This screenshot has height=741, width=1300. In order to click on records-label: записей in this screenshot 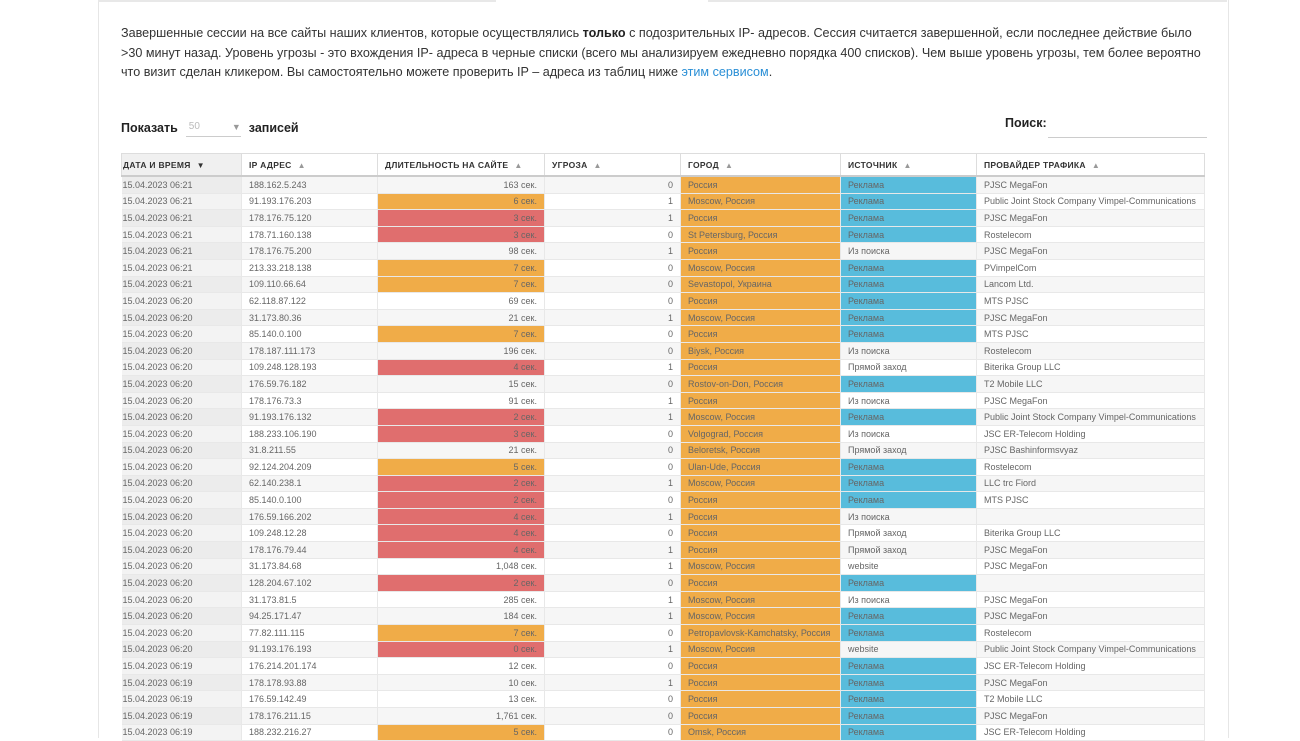, I will do `click(273, 127)`.